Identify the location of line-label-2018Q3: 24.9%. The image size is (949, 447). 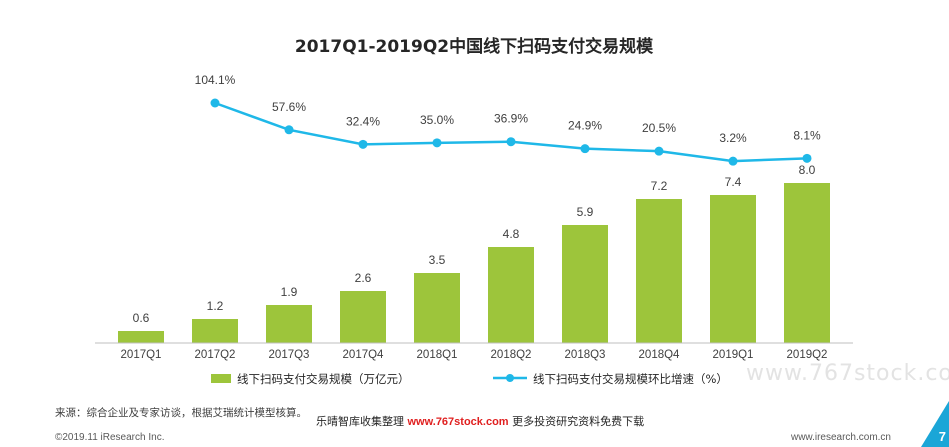
(585, 126).